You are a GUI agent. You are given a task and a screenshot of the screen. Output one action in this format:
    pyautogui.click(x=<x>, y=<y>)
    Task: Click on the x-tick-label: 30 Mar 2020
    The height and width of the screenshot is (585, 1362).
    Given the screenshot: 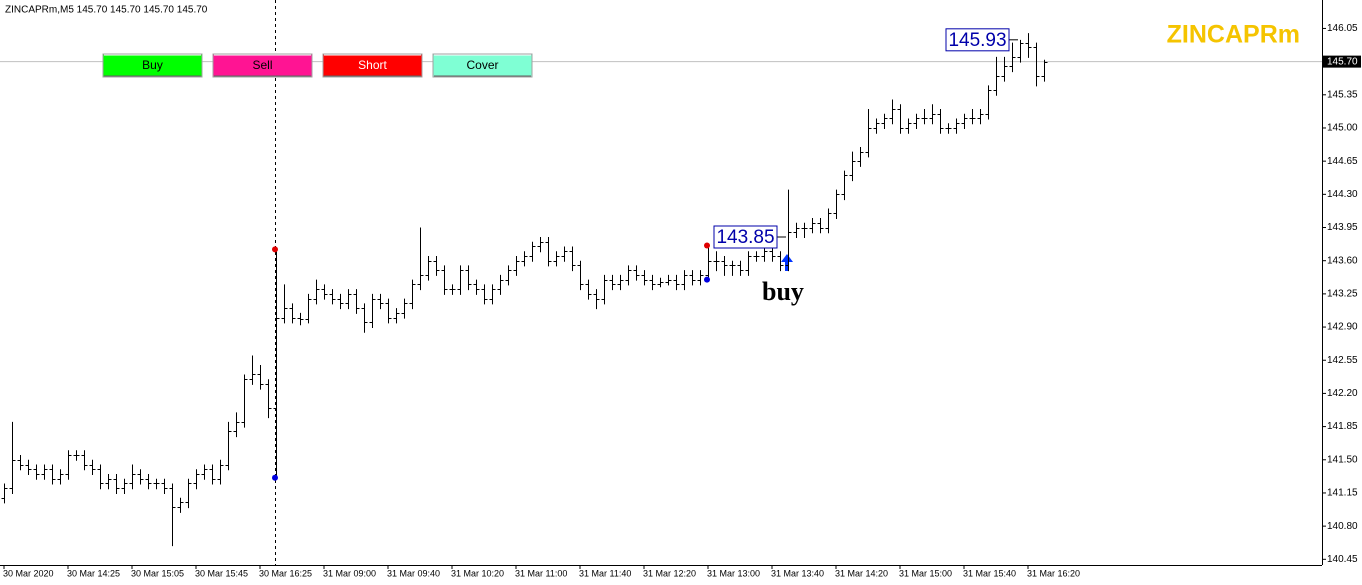 What is the action you would take?
    pyautogui.click(x=28, y=573)
    